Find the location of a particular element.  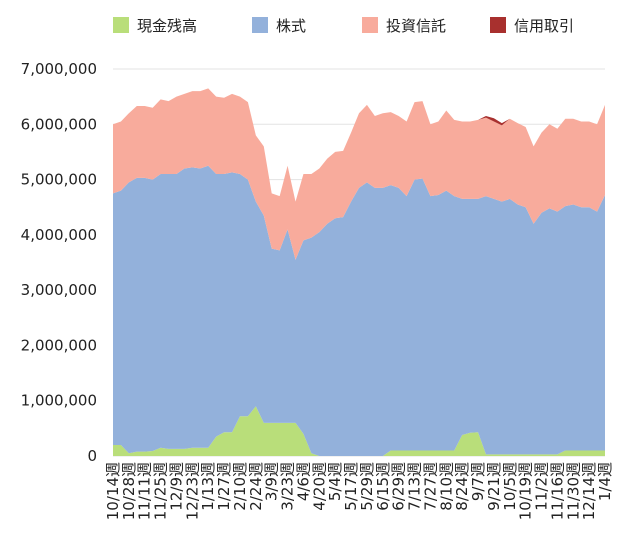

x-tick-label: 8/24週 is located at coordinates (462, 486).